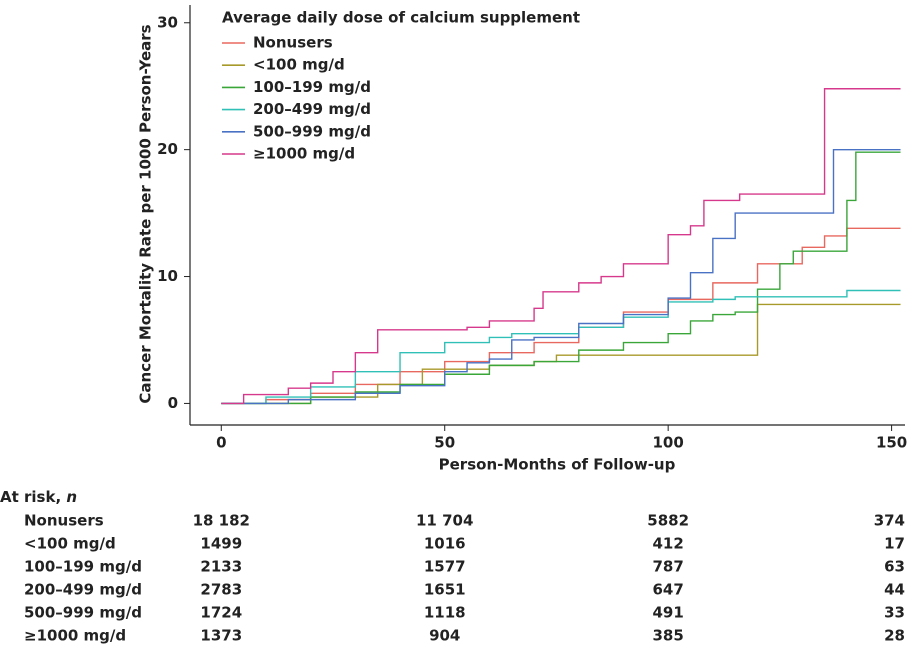  Describe the element at coordinates (221, 613) in the screenshot. I see `risk-cell: 1724` at that location.